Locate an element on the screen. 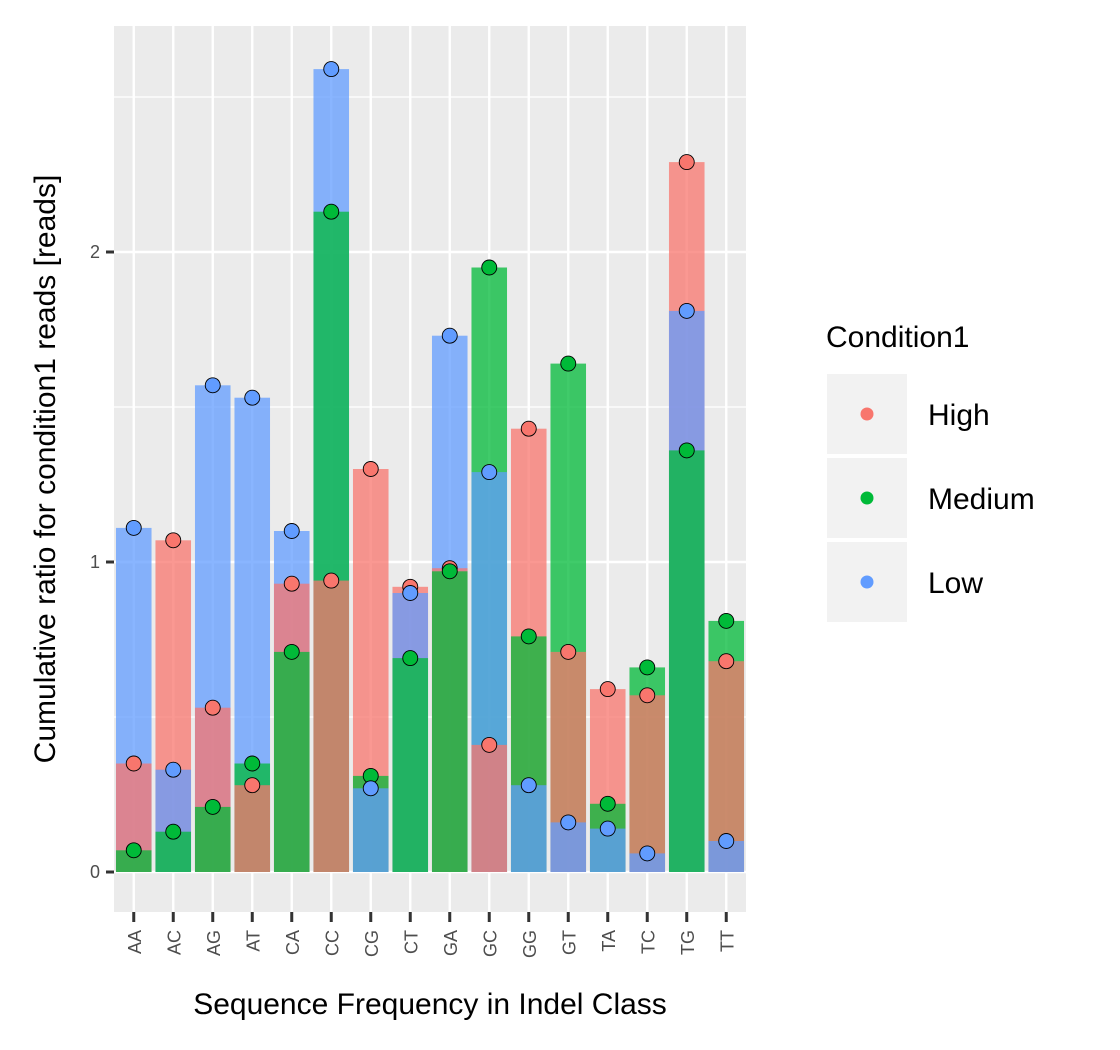 This screenshot has width=1120, height=1050. point-CG-low is located at coordinates (370, 788).